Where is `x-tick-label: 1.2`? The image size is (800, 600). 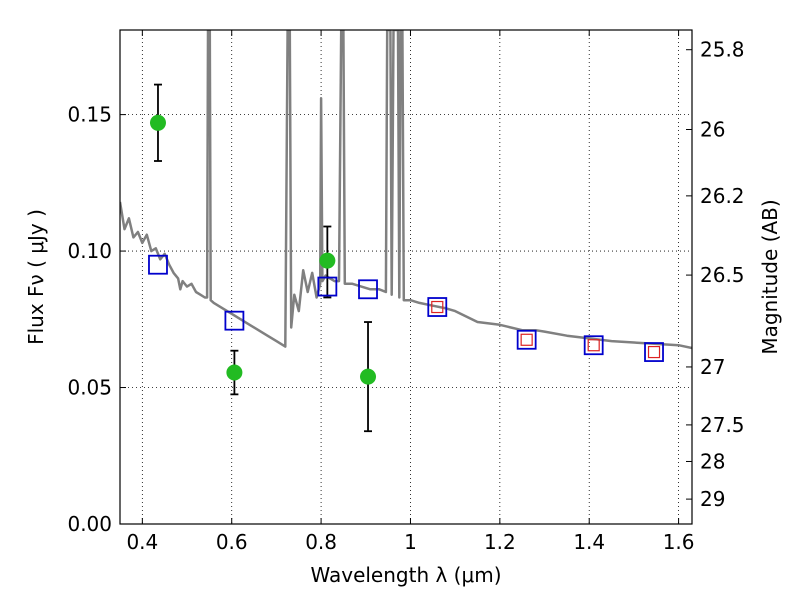
x-tick-label: 1.2 is located at coordinates (500, 542).